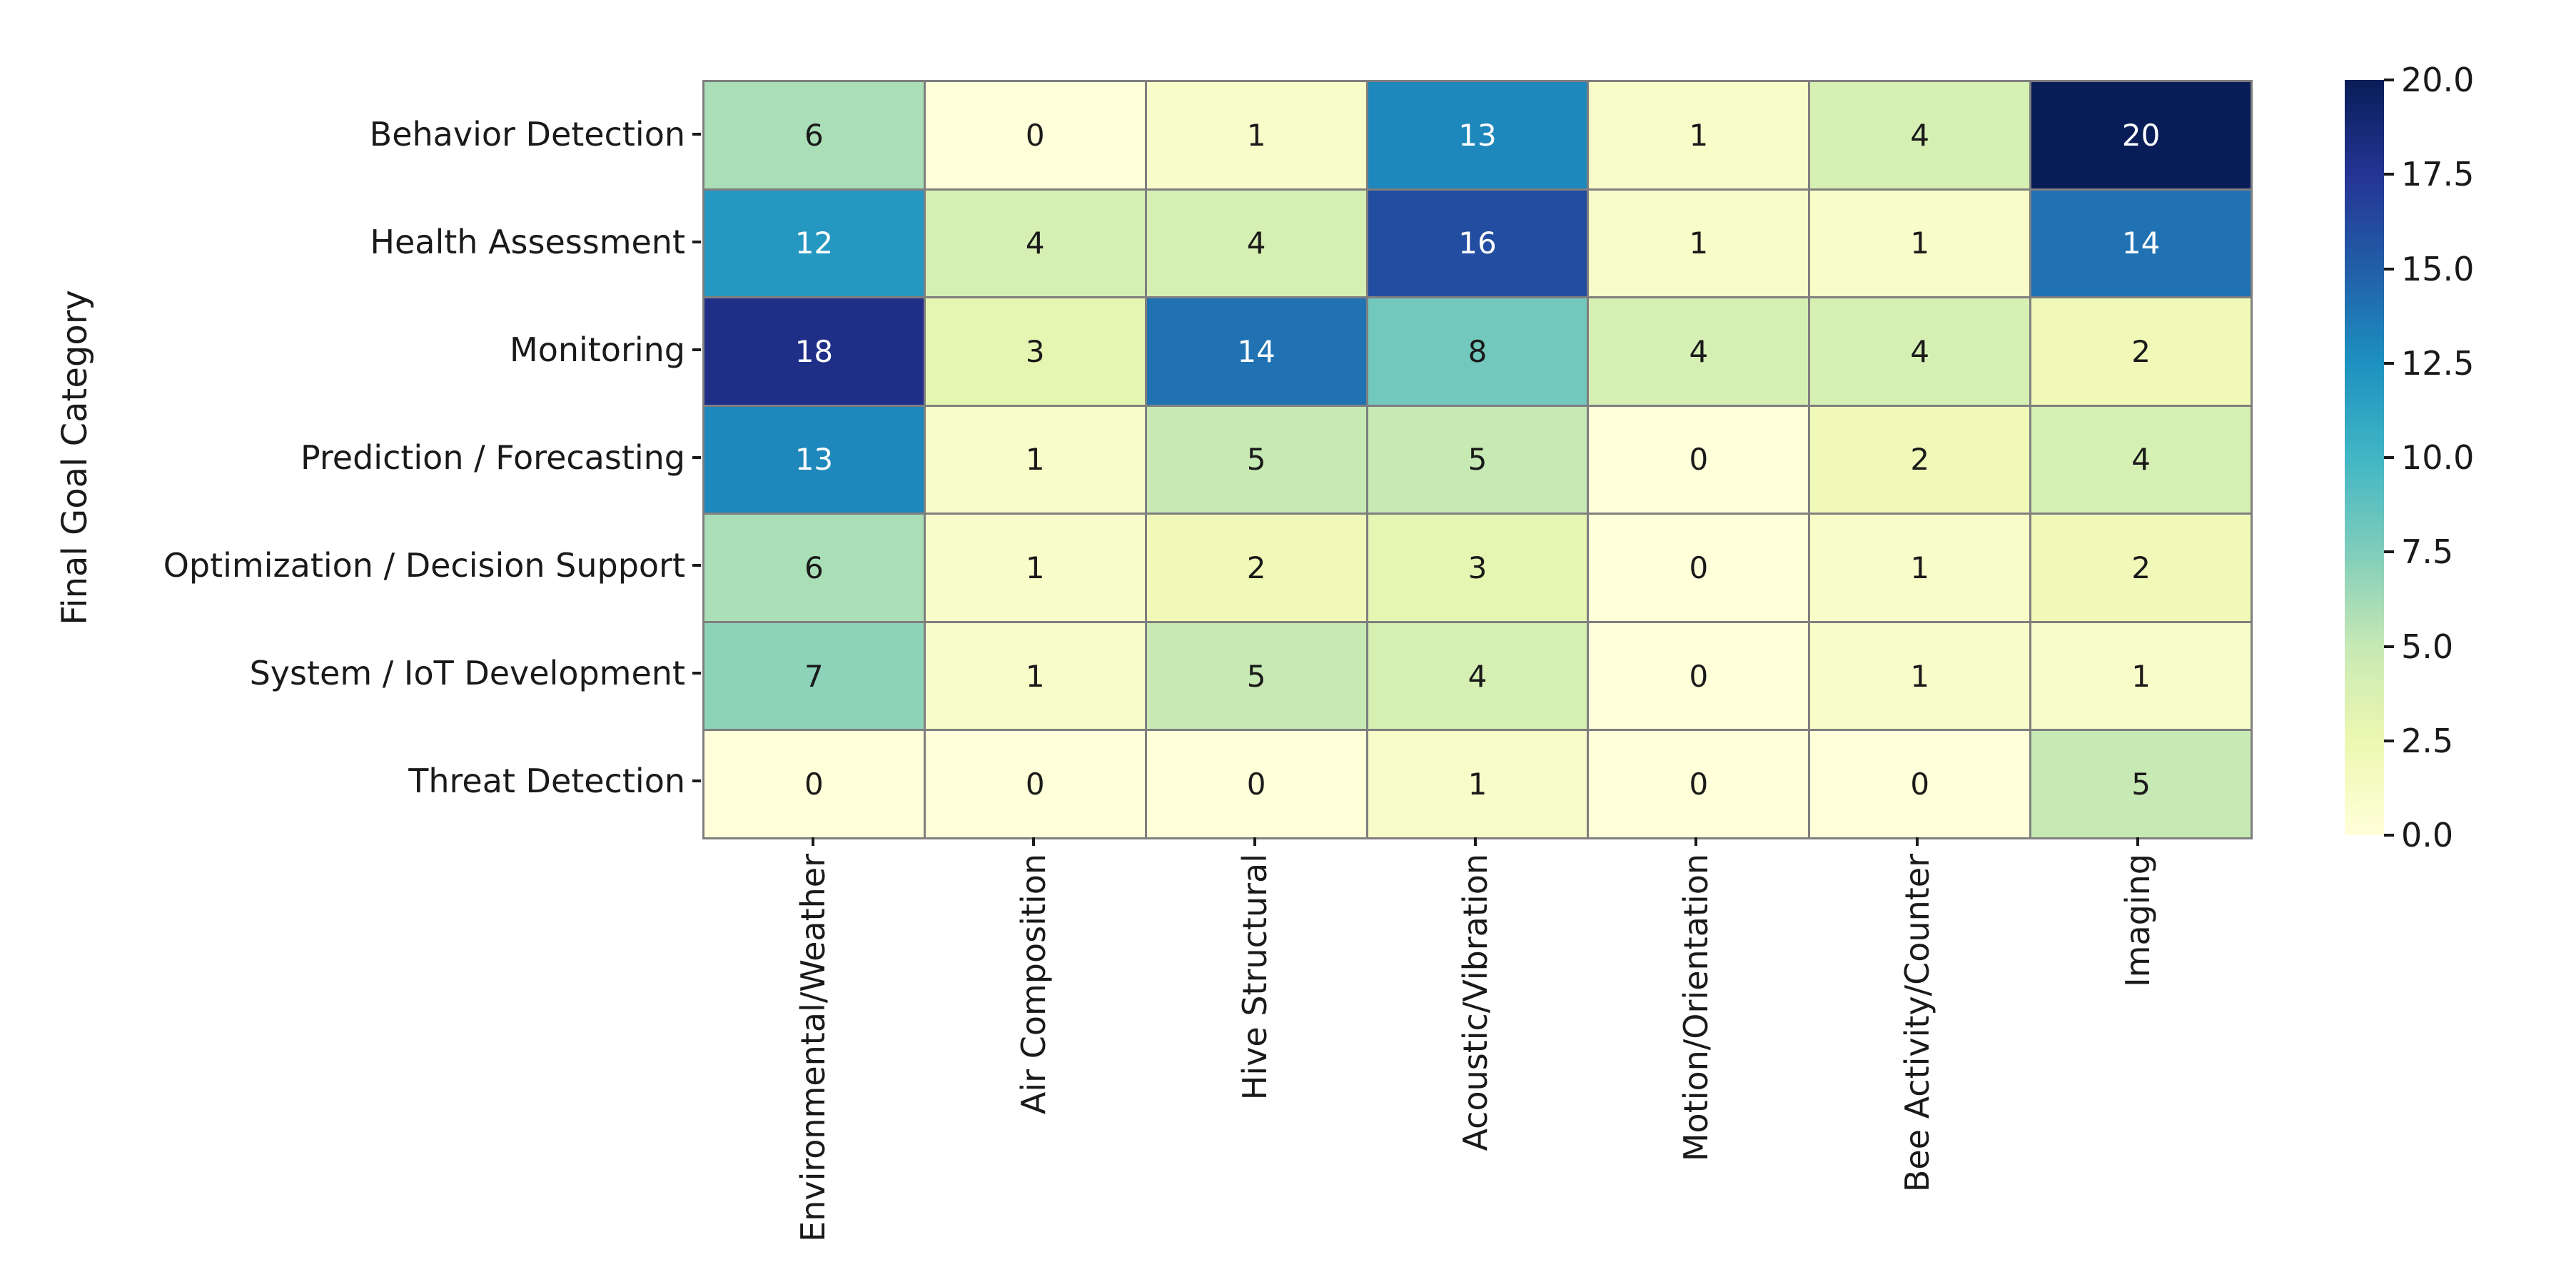 The height and width of the screenshot is (1287, 2576). I want to click on y-tick-label: Optimization / Decision Support, so click(424, 565).